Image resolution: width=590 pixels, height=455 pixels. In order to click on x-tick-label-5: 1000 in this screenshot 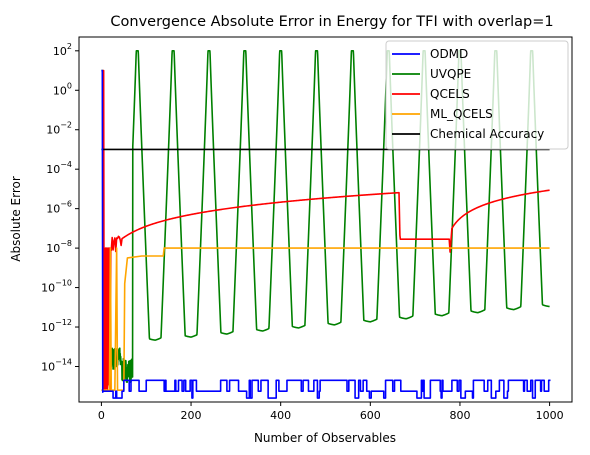, I will do `click(550, 415)`.